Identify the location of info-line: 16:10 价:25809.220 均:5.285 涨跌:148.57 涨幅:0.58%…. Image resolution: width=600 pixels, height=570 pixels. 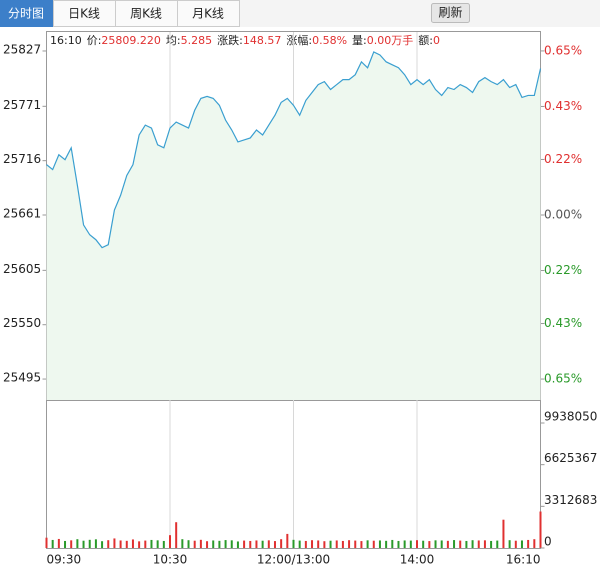
(245, 40).